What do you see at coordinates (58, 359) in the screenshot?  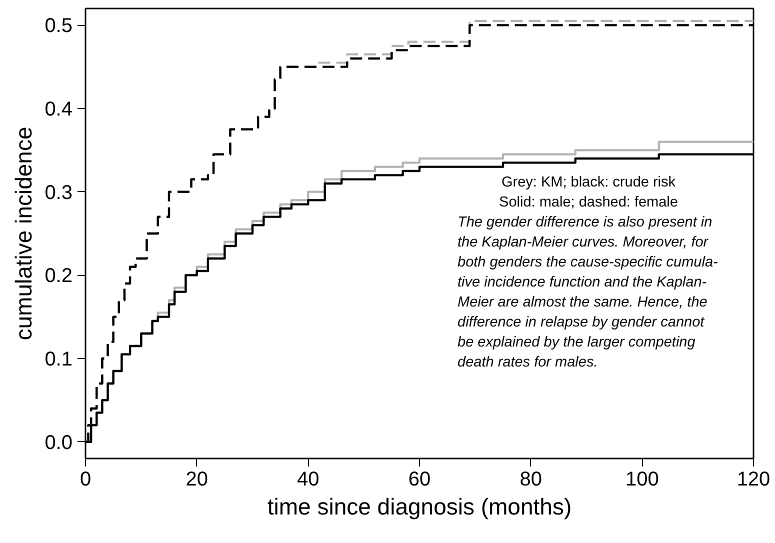 I see `y-tick-label: 0.1` at bounding box center [58, 359].